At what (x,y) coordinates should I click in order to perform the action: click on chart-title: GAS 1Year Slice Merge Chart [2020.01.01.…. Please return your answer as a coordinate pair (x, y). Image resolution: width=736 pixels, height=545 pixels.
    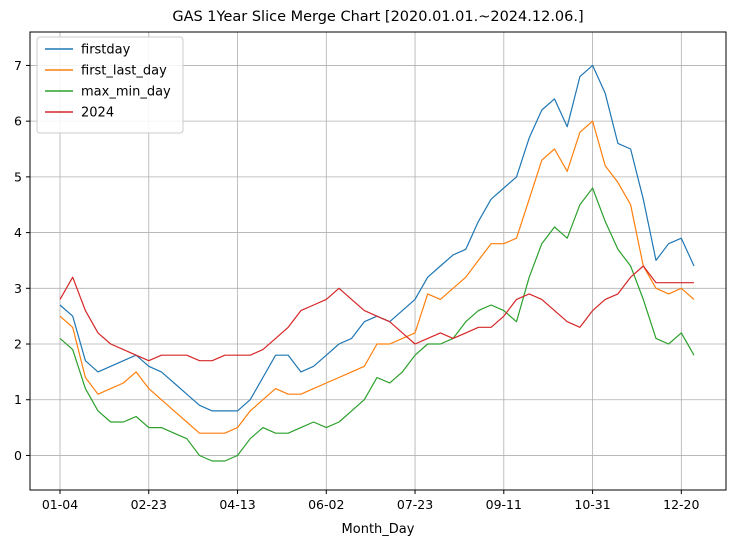
    Looking at the image, I should click on (377, 17).